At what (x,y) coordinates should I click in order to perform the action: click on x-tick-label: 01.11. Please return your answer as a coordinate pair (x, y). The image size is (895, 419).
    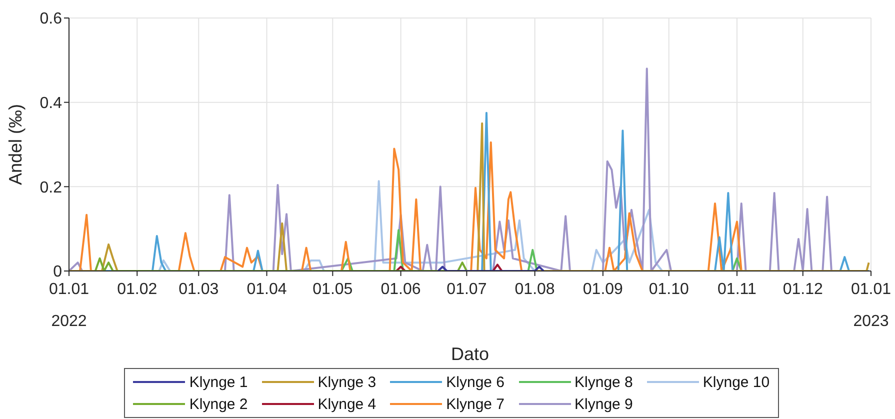
    Looking at the image, I should click on (737, 289).